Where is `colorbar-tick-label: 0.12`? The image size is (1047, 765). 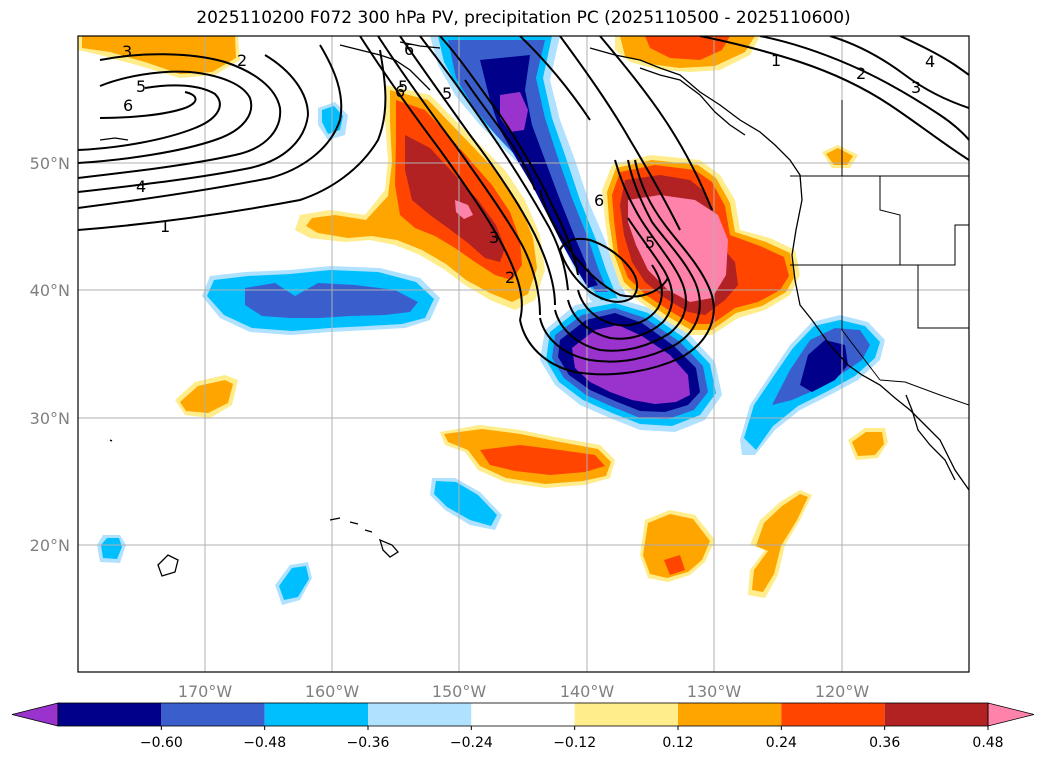
colorbar-tick-label: 0.12 is located at coordinates (677, 743).